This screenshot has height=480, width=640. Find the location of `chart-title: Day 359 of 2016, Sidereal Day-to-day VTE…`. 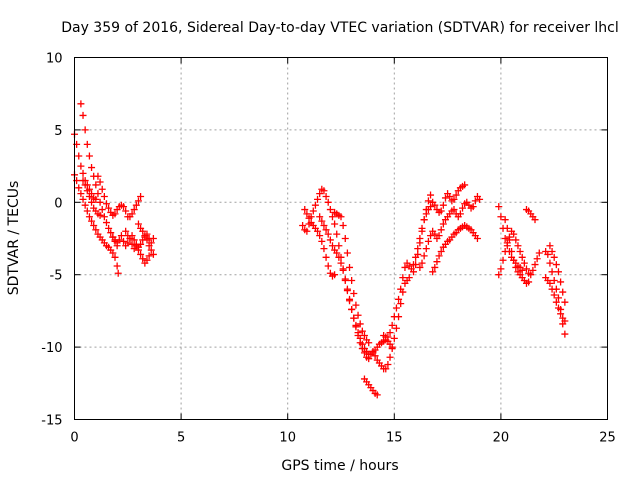

chart-title: Day 359 of 2016, Sidereal Day-to-day VTE… is located at coordinates (340, 28).